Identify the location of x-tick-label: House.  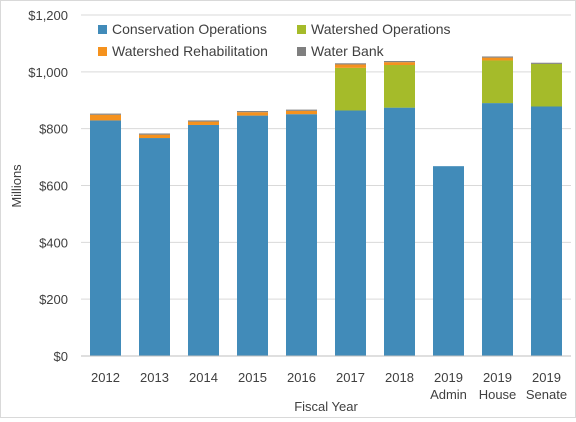
(498, 394).